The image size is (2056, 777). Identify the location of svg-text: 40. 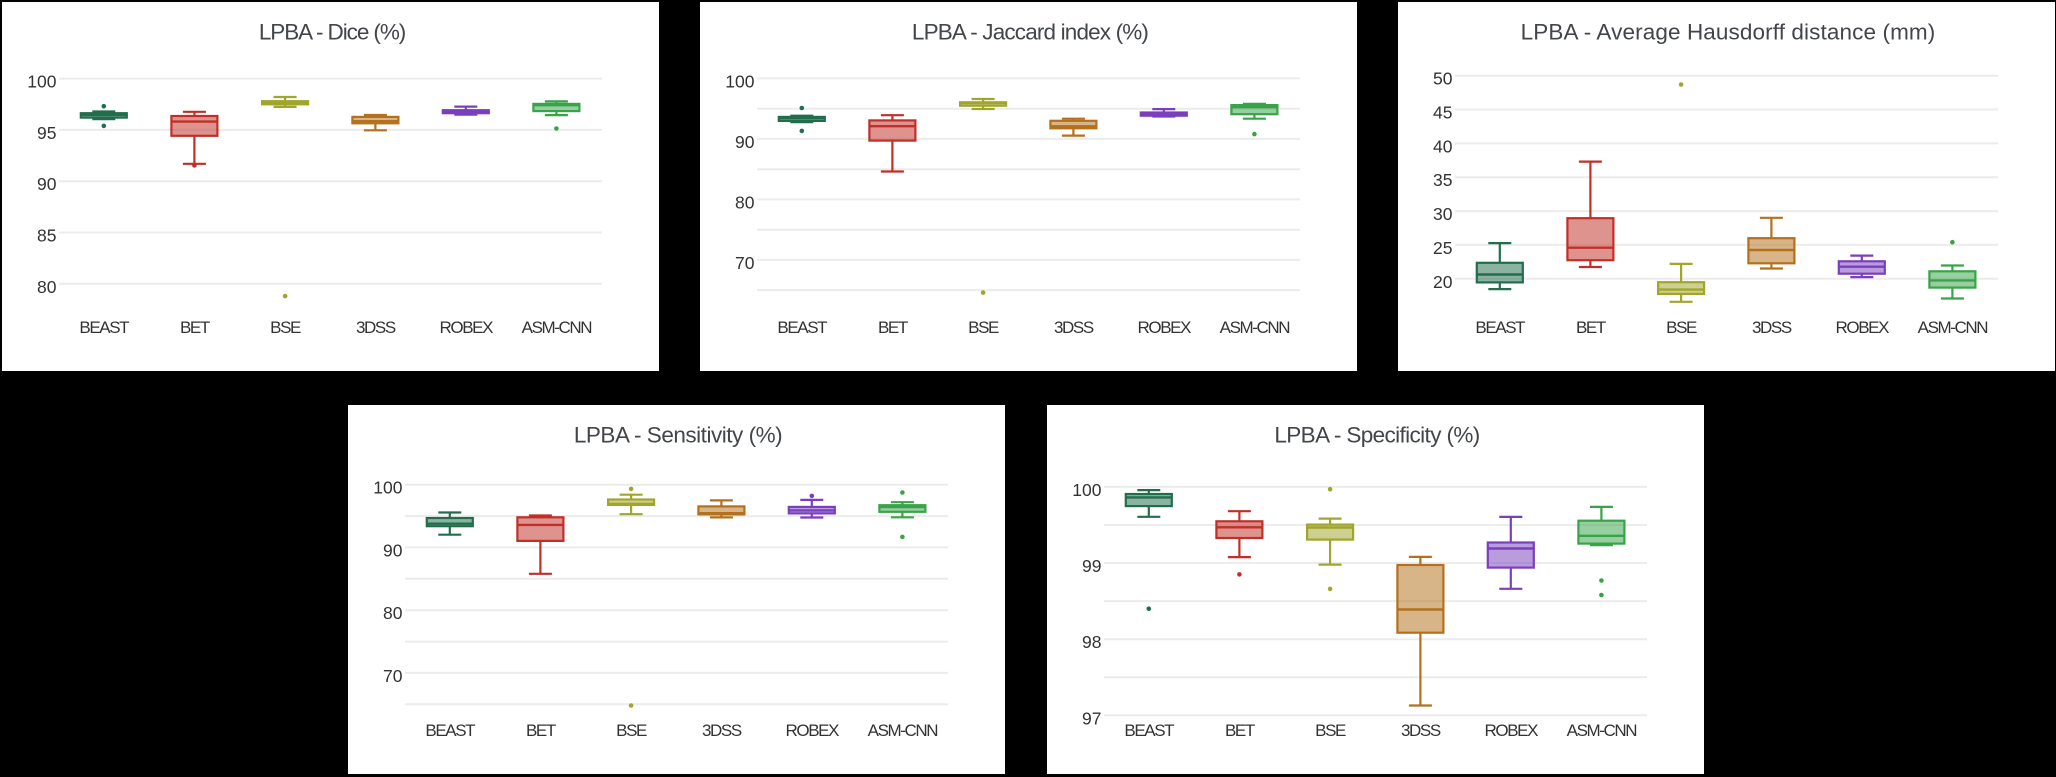
(1443, 146).